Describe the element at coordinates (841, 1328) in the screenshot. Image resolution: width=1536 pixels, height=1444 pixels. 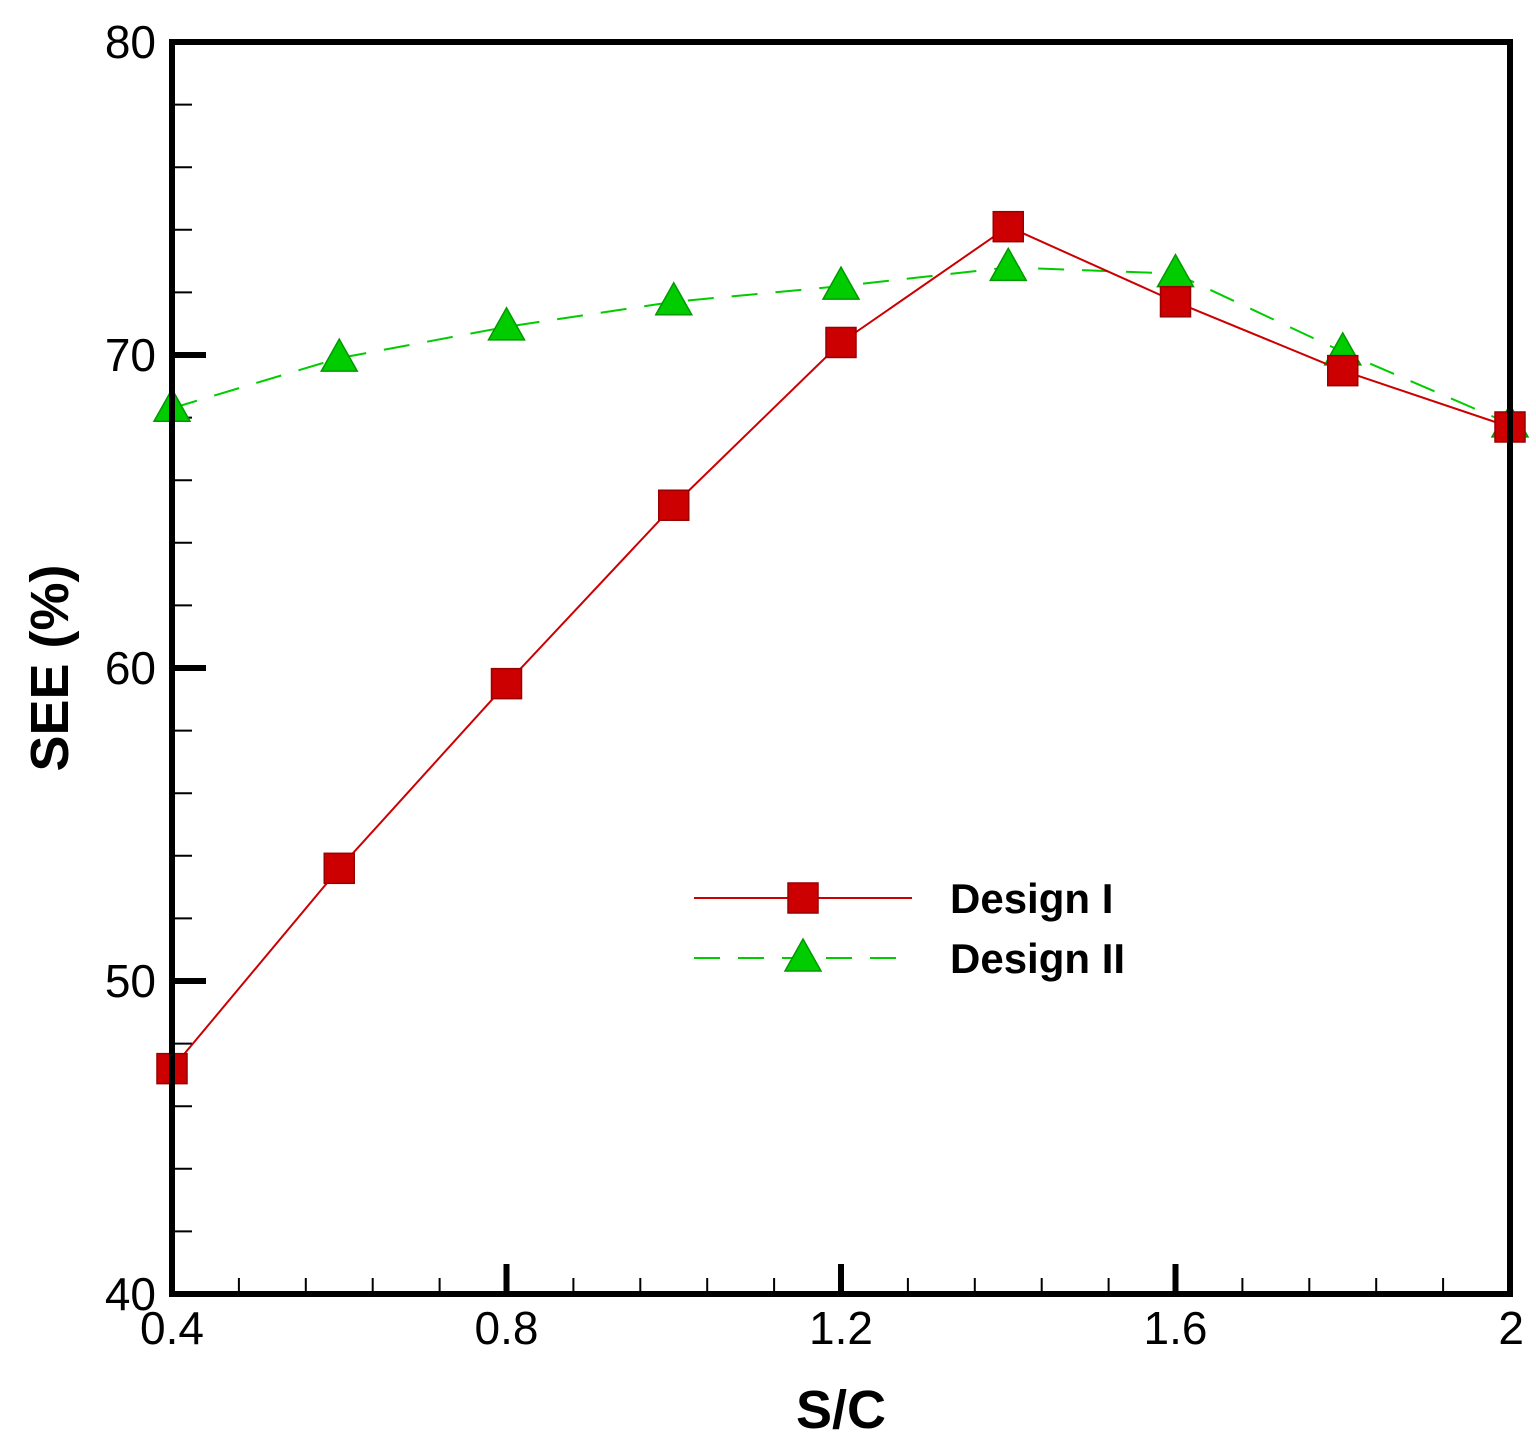
I see `x-tick-label: 1.2` at that location.